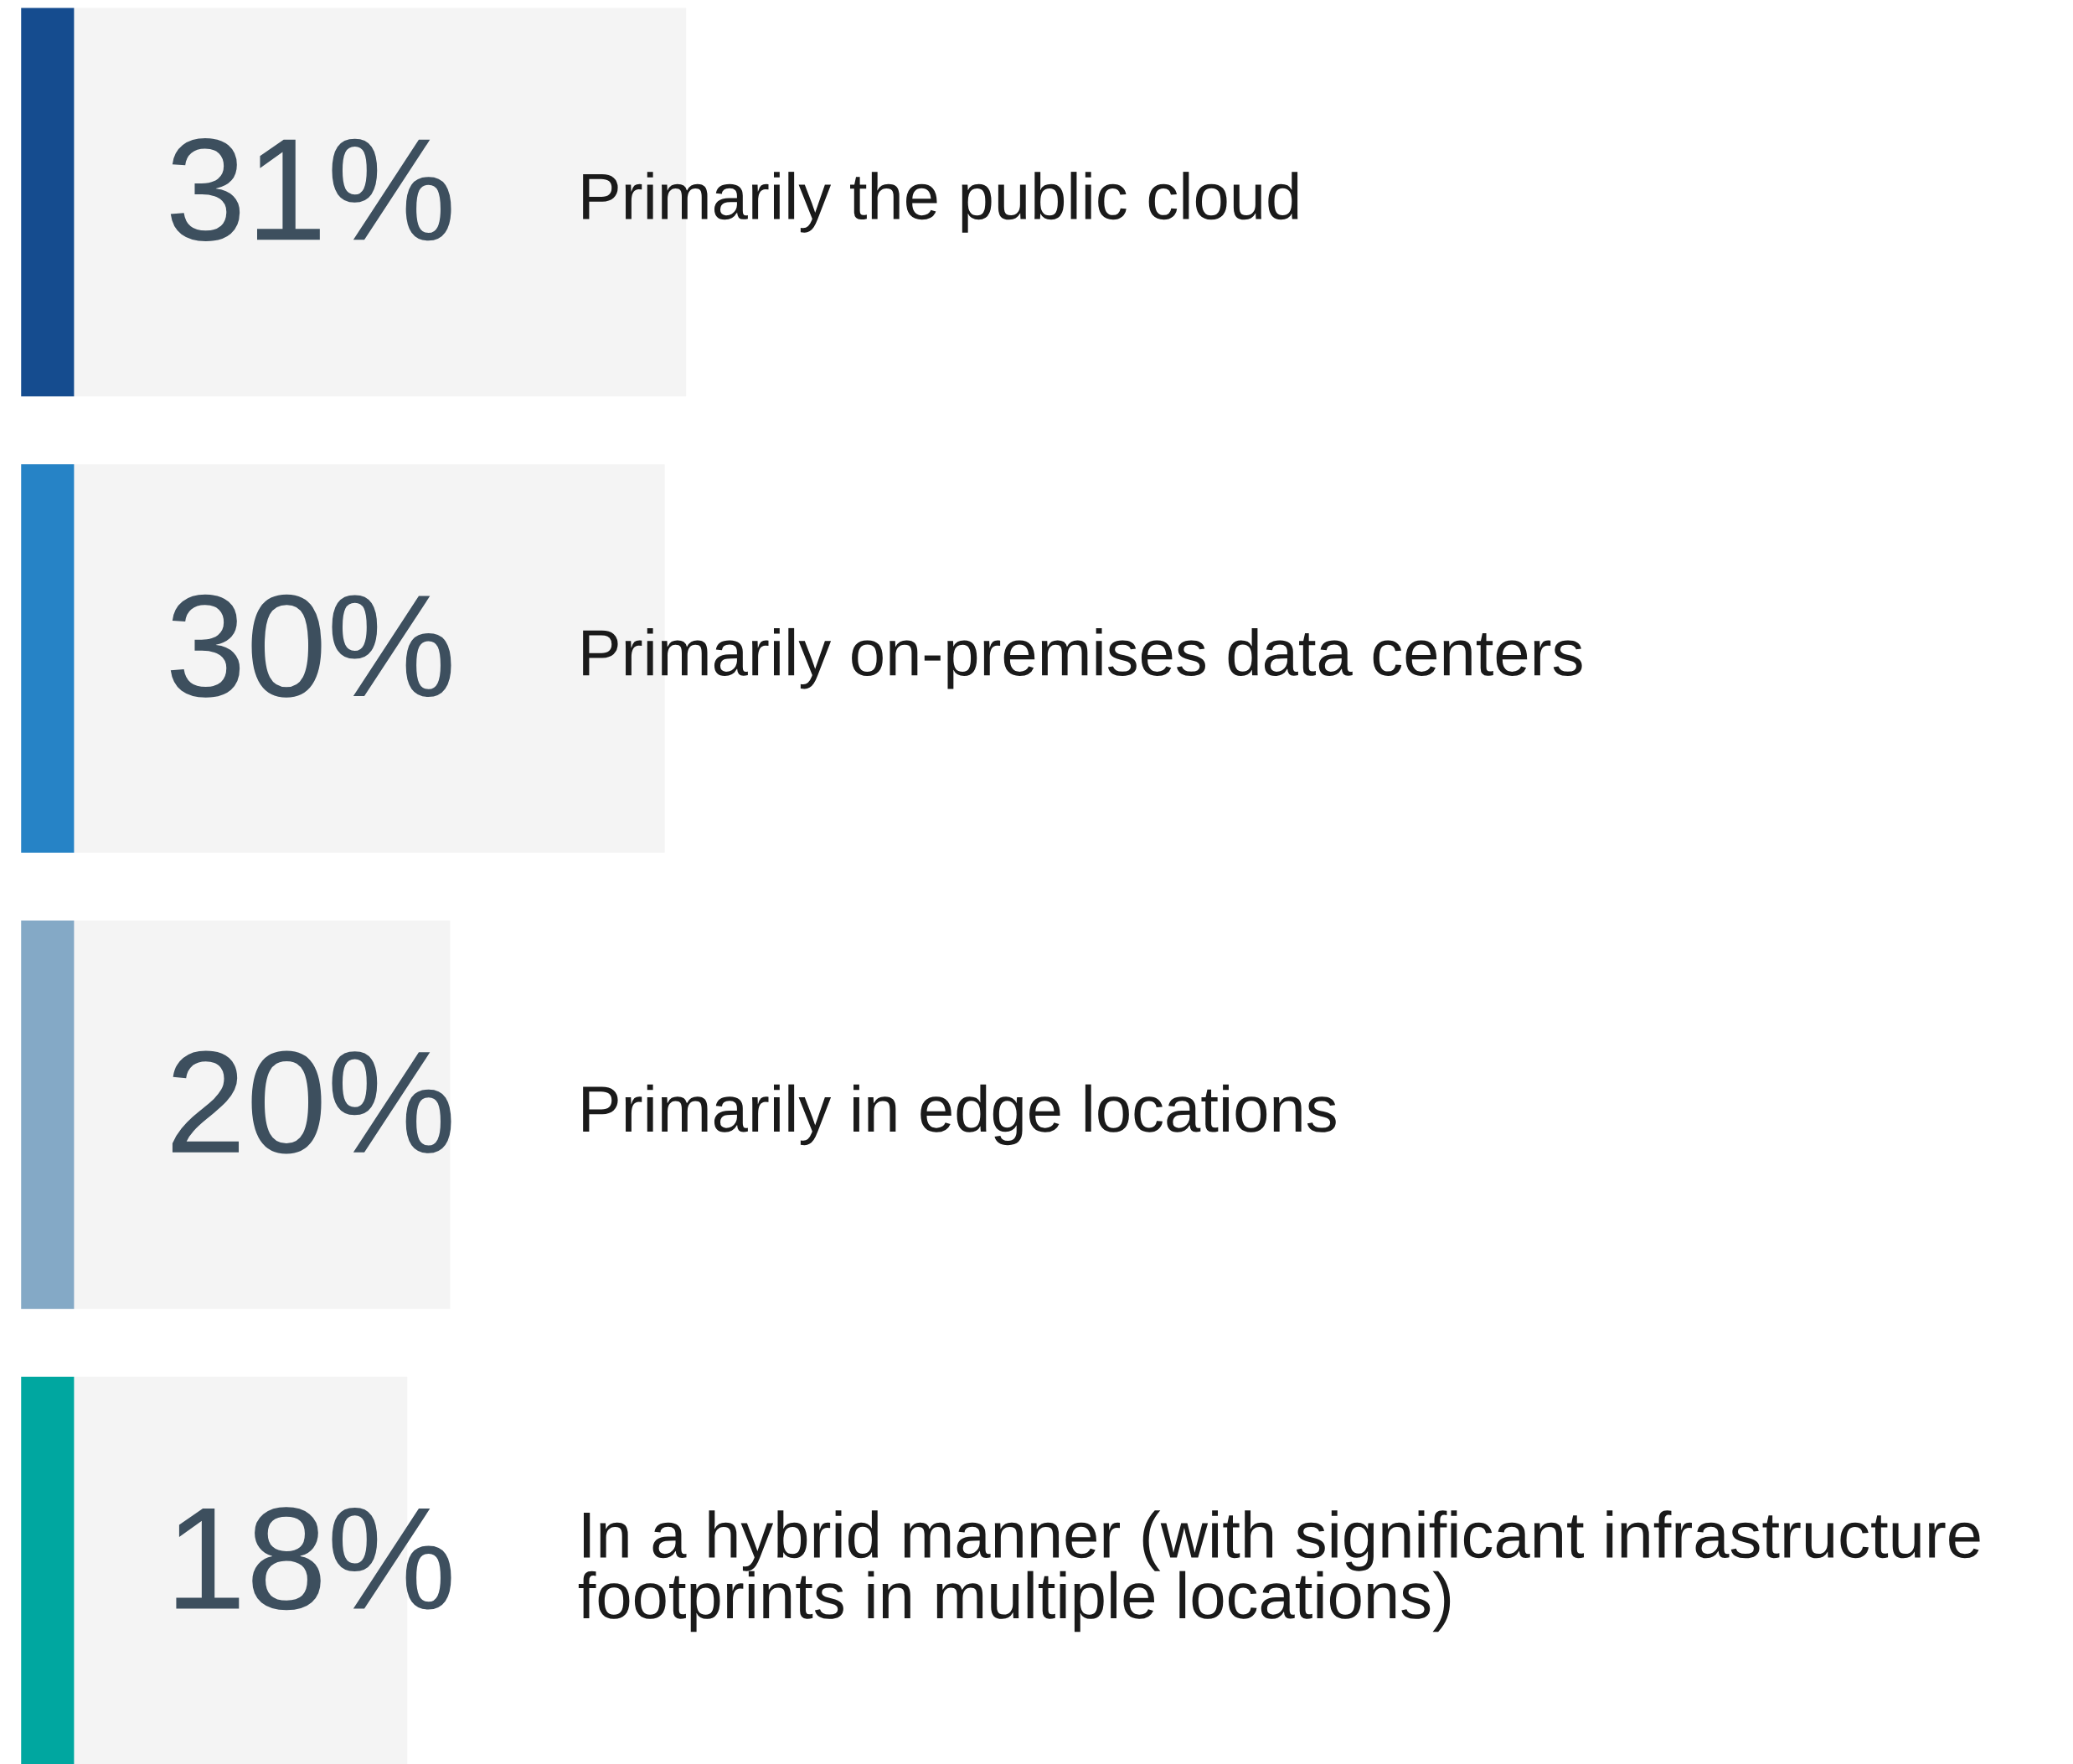 Image resolution: width=2073 pixels, height=1764 pixels. Describe the element at coordinates (959, 1115) in the screenshot. I see `y-tick-label: Primarily in edge locations` at that location.